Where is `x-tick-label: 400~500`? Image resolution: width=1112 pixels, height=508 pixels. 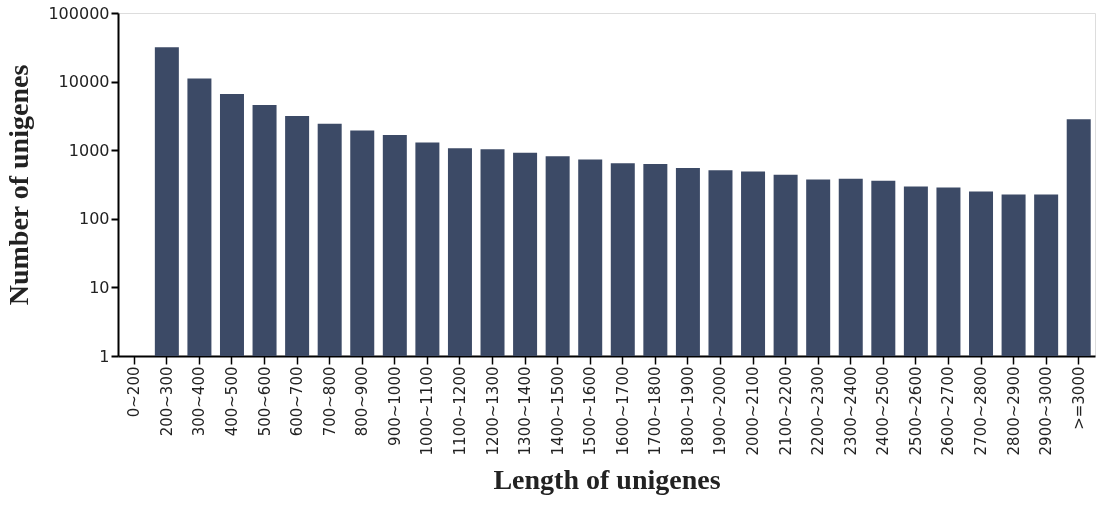 x-tick-label: 400~500 is located at coordinates (231, 401).